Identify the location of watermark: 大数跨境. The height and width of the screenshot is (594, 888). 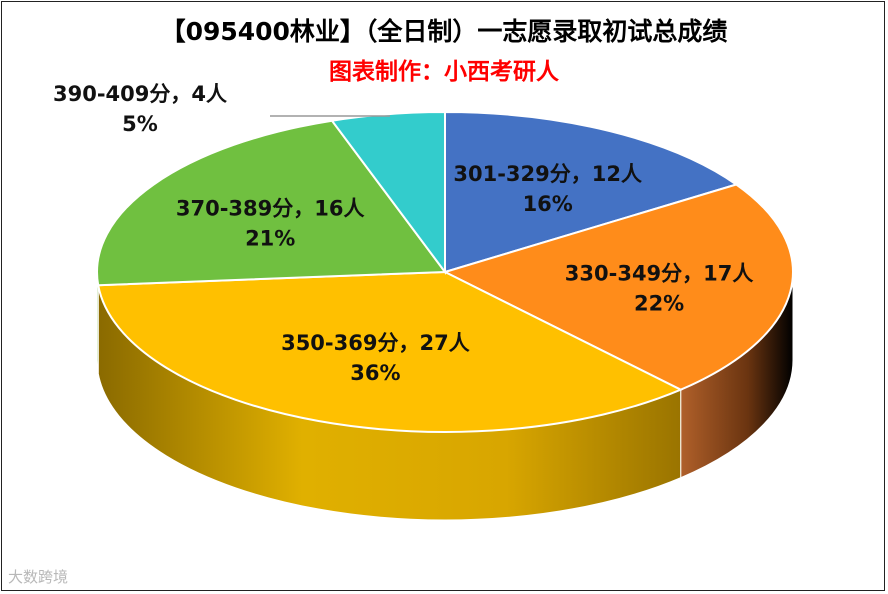
(38, 577).